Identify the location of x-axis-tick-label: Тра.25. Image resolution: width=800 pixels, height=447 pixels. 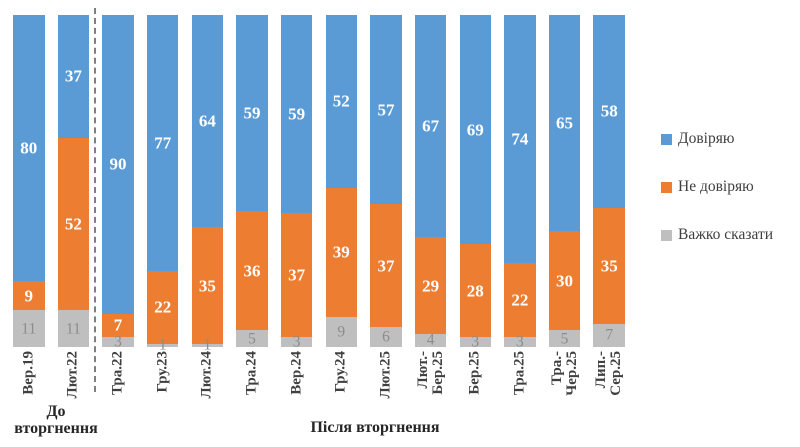
(519, 373).